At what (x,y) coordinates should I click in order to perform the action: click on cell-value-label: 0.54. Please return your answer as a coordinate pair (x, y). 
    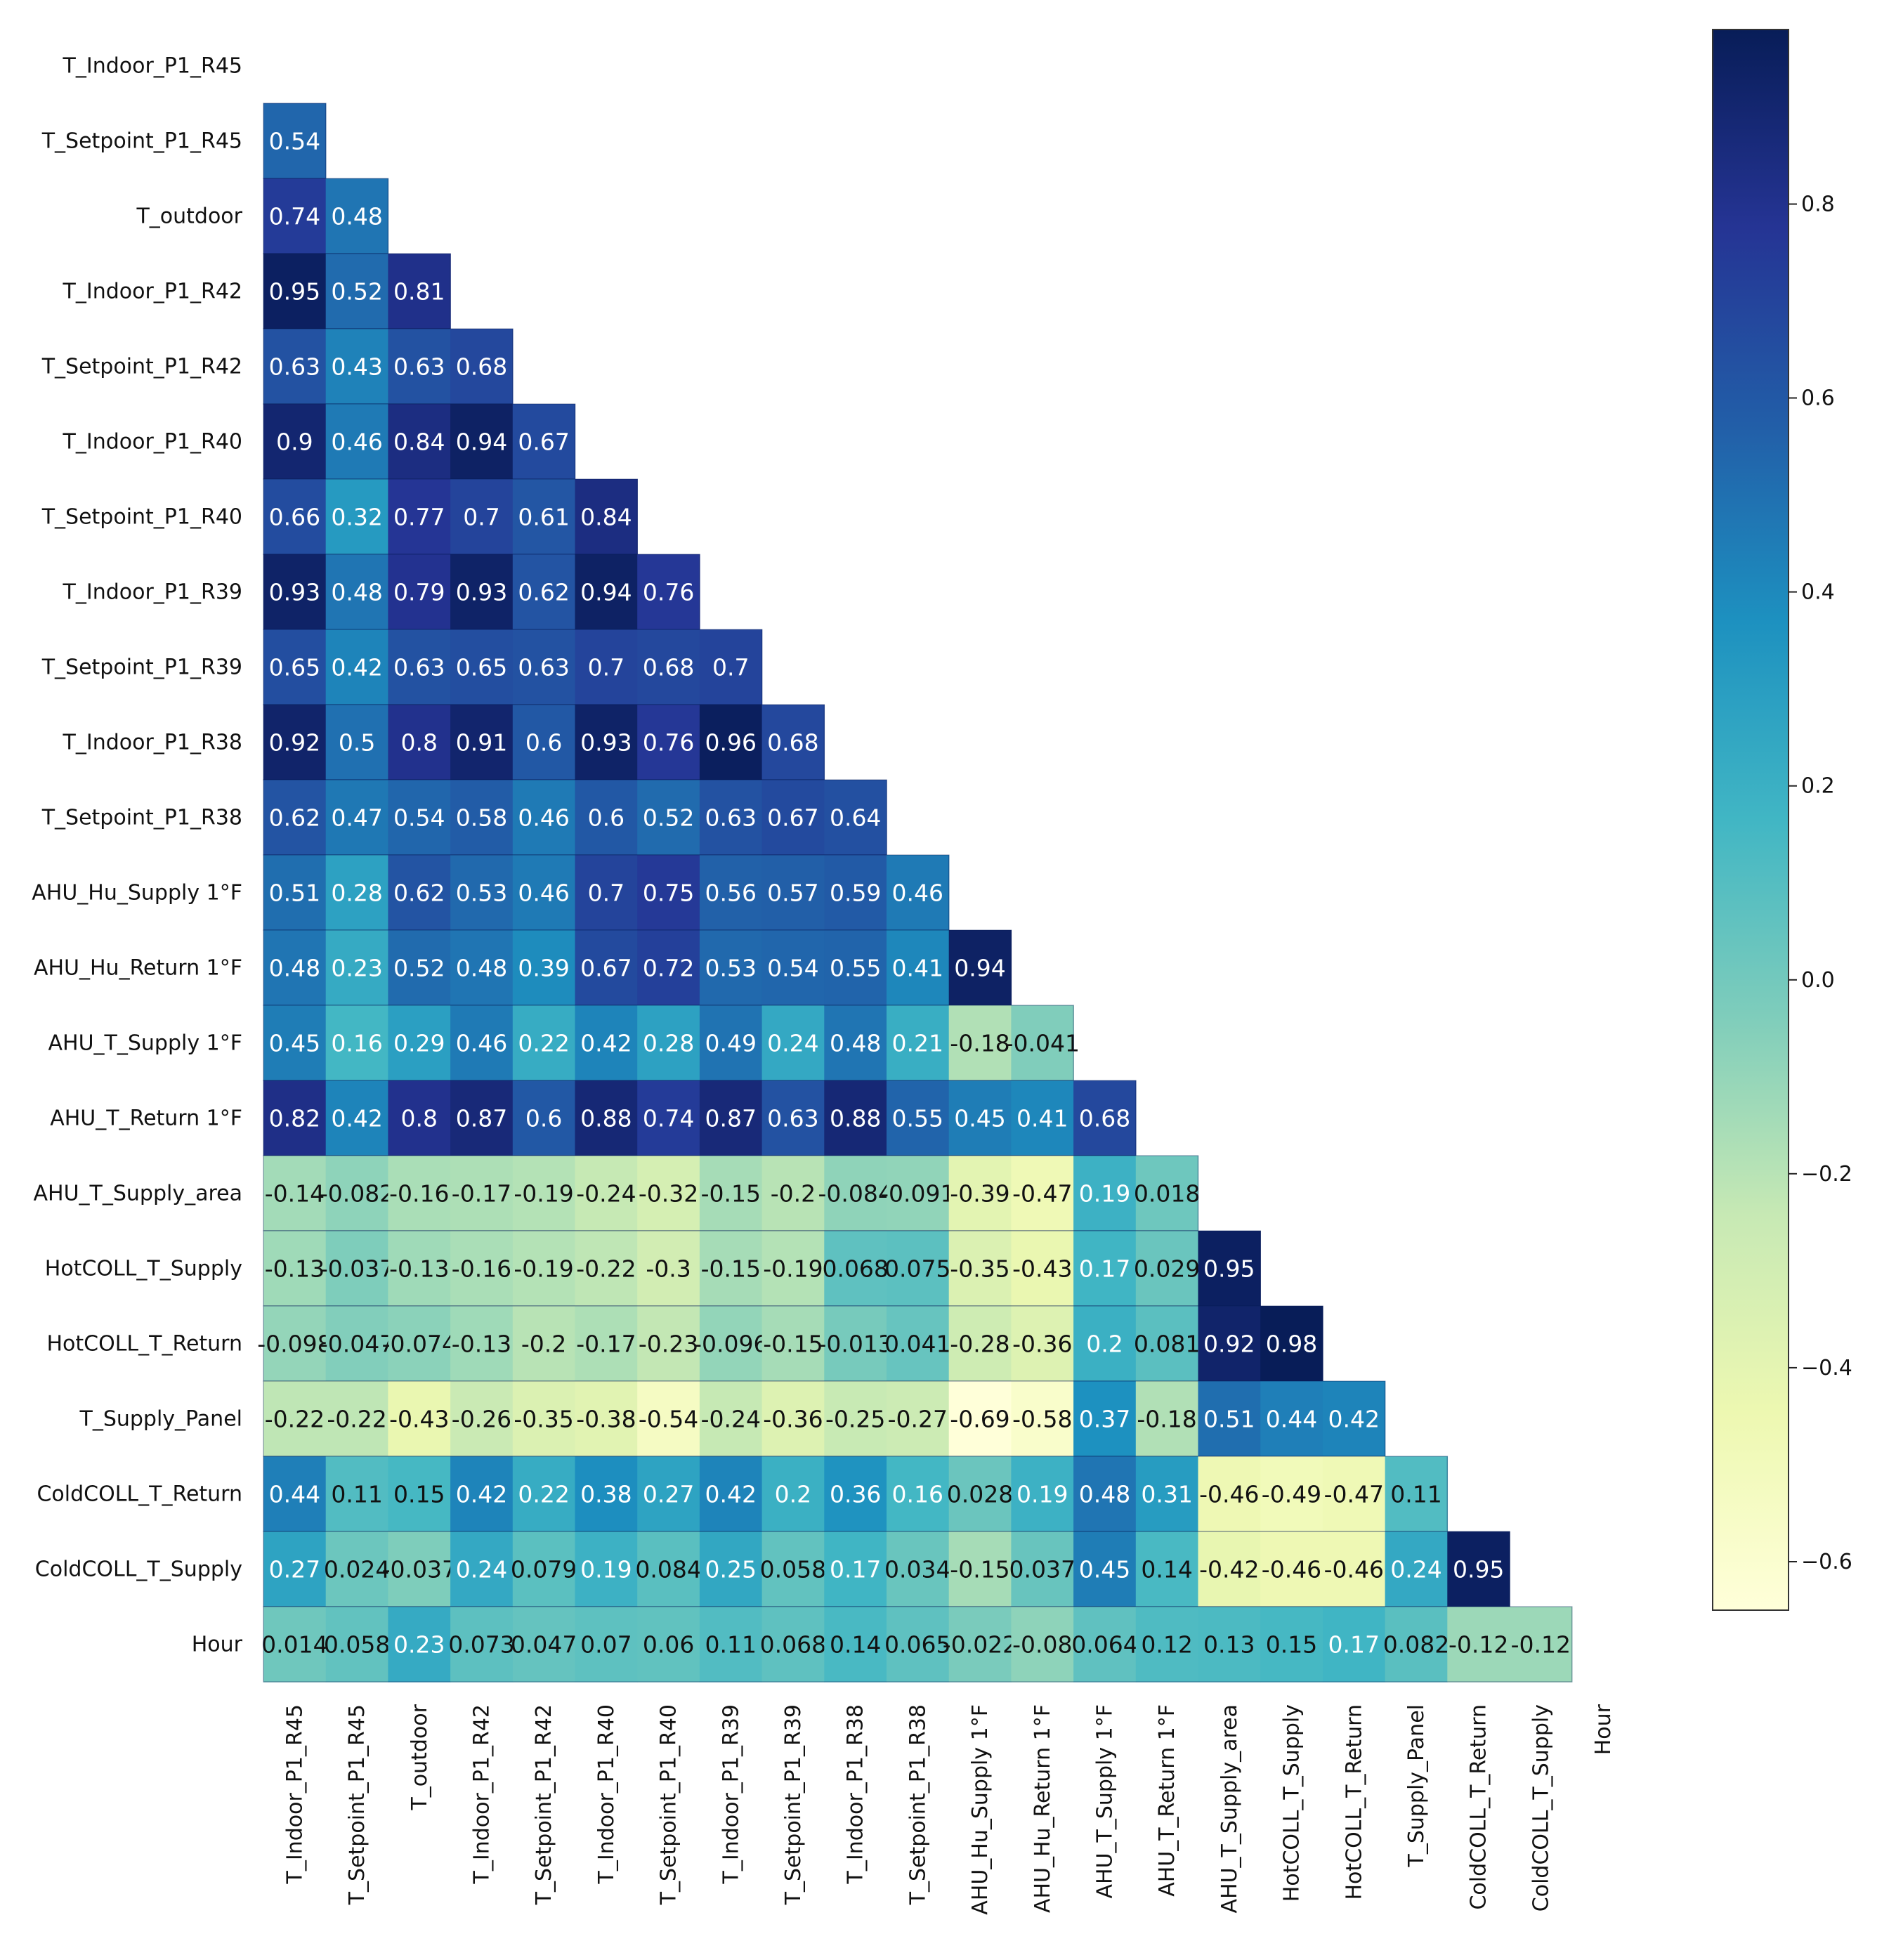
    Looking at the image, I should click on (294, 141).